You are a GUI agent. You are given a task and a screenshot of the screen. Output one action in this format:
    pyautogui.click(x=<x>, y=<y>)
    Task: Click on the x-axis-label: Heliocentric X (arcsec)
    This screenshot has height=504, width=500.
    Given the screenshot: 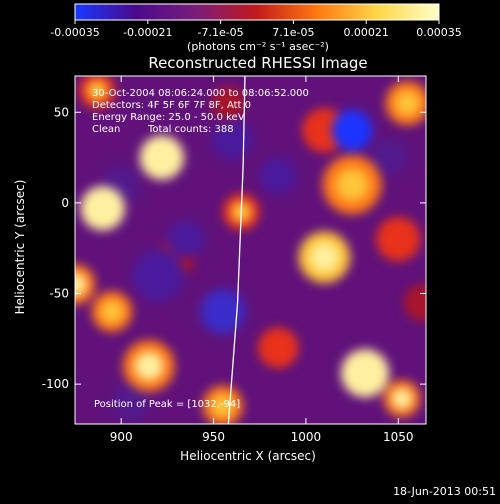 What is the action you would take?
    pyautogui.click(x=248, y=456)
    